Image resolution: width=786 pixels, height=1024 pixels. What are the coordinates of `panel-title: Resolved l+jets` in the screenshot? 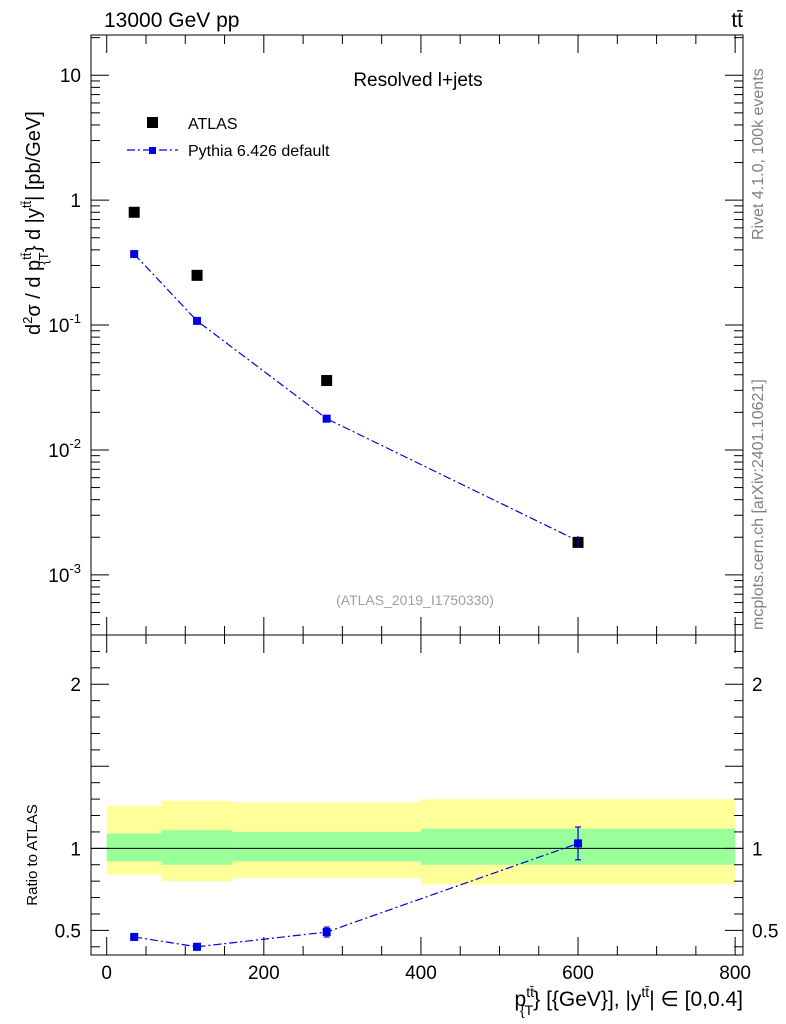 It's located at (417, 80).